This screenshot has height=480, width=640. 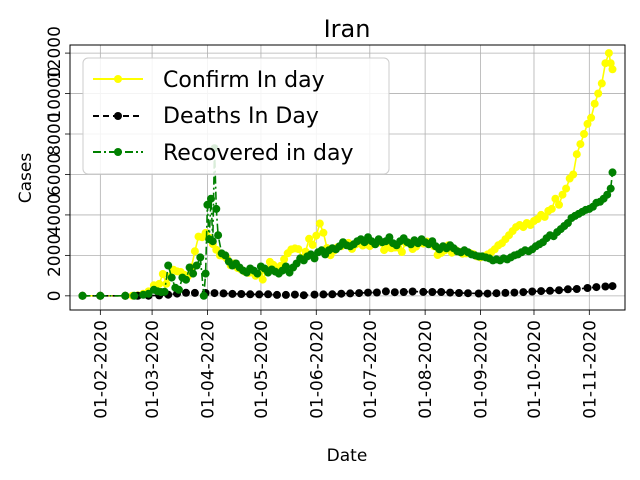 What do you see at coordinates (317, 369) in the screenshot?
I see `x-tick-label: 01-06-2020` at bounding box center [317, 369].